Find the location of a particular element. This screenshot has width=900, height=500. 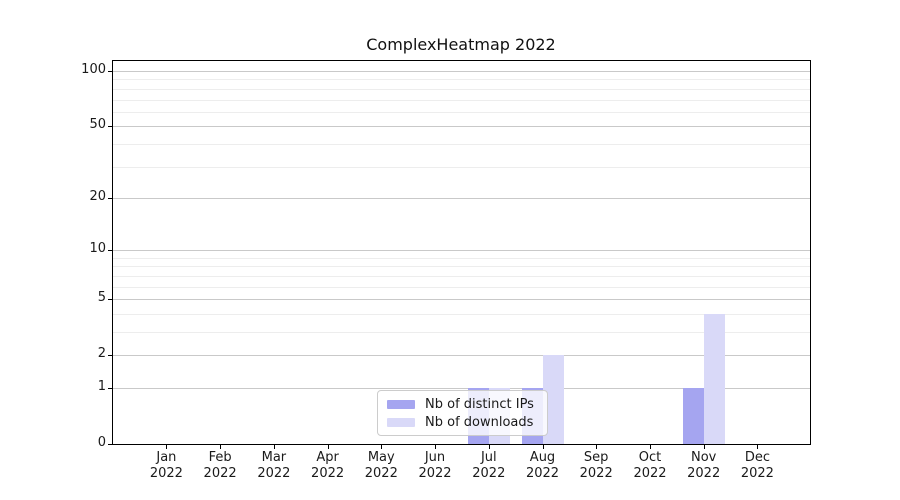

y-tick-label: 0 is located at coordinates (101, 442).